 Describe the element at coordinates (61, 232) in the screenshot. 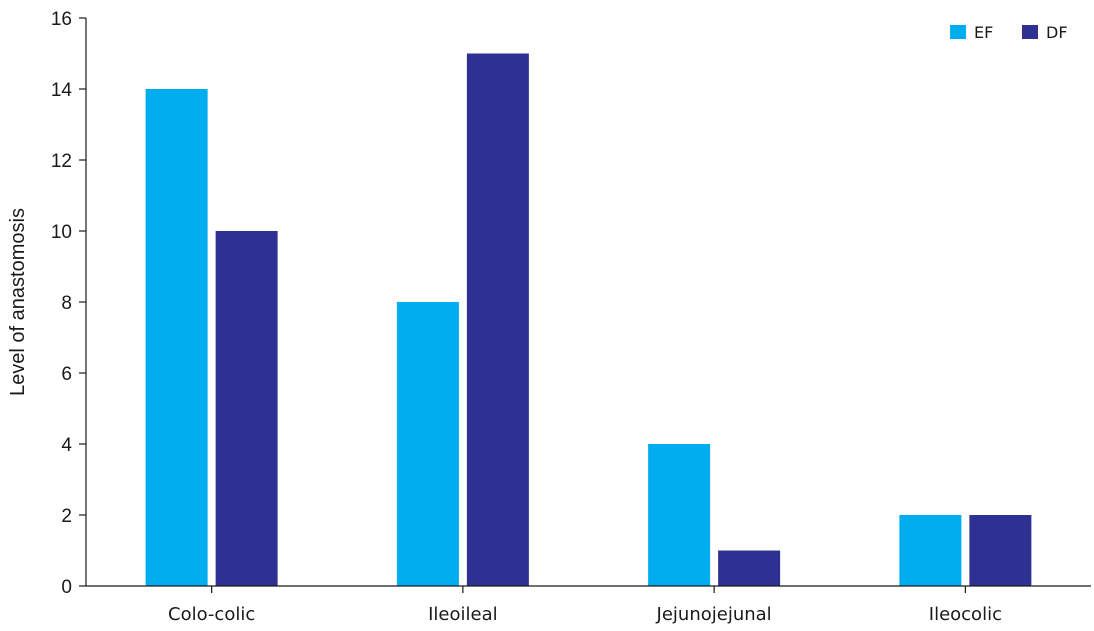

I see `y-tick-label: 10` at that location.